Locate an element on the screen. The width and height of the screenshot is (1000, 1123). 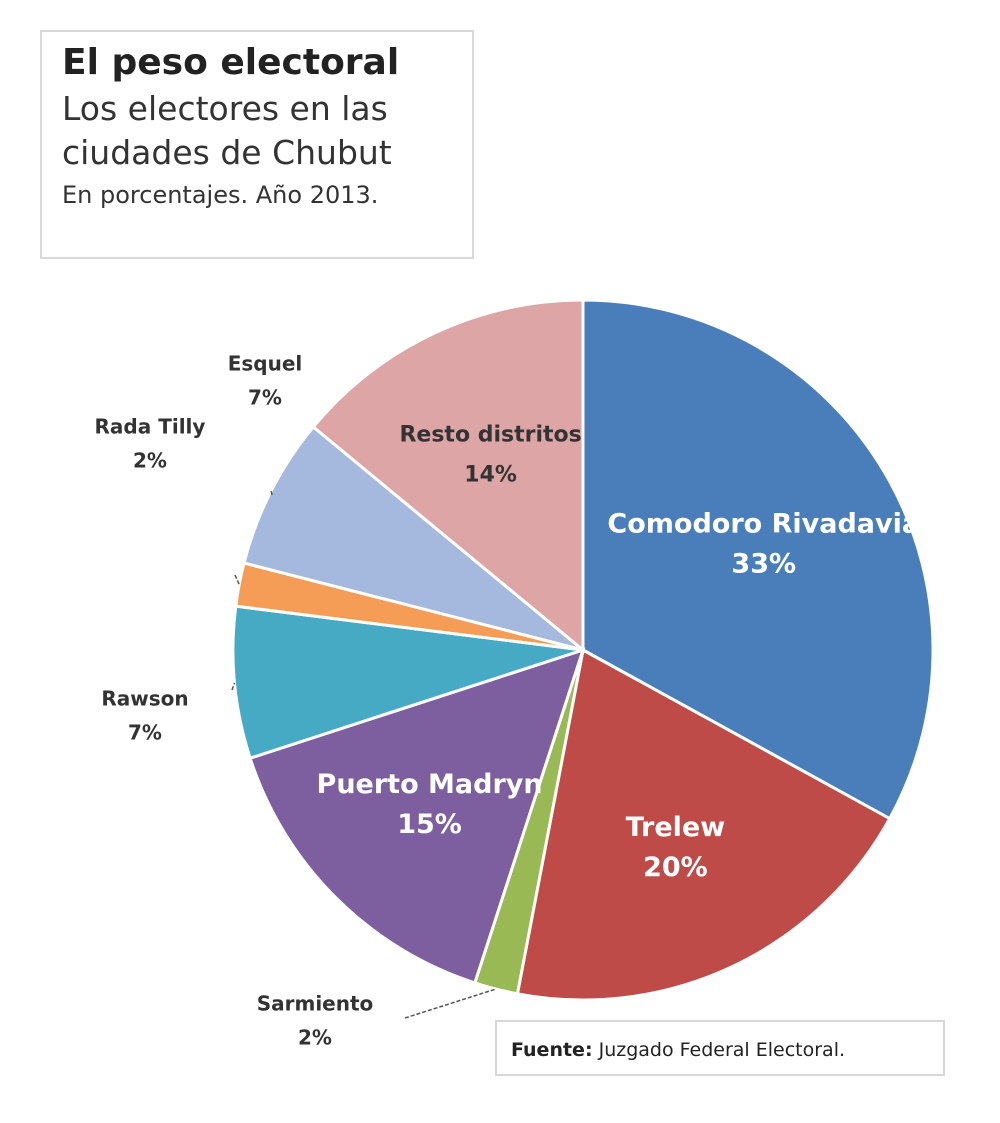
slice-value: 33% is located at coordinates (763, 564).